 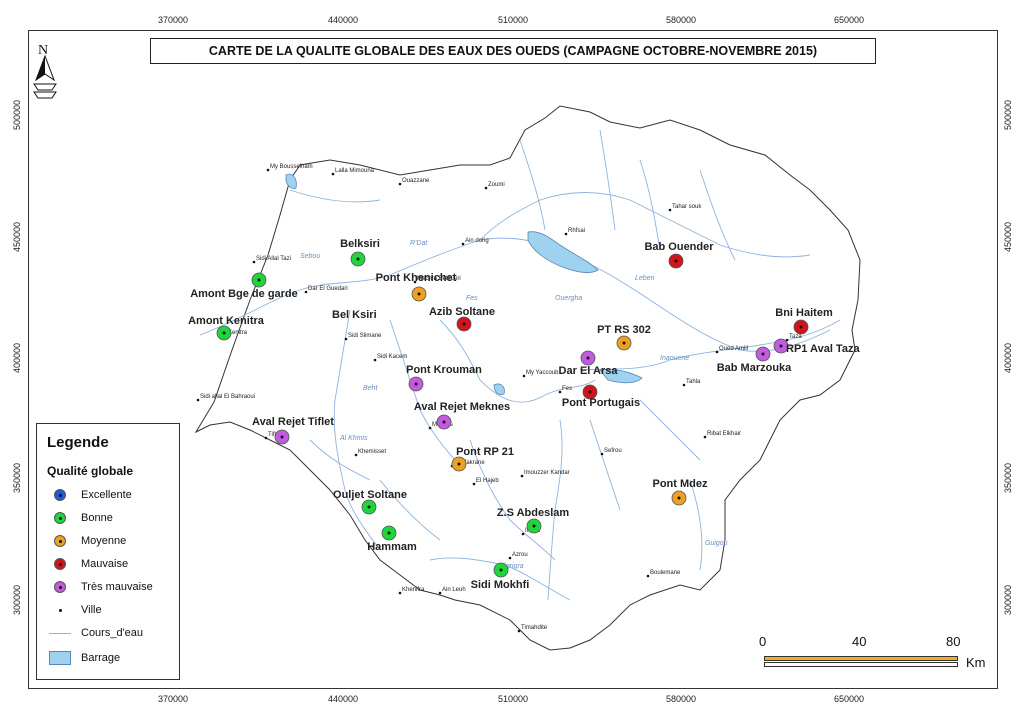 What do you see at coordinates (60, 658) in the screenshot?
I see `dam-box-icon` at bounding box center [60, 658].